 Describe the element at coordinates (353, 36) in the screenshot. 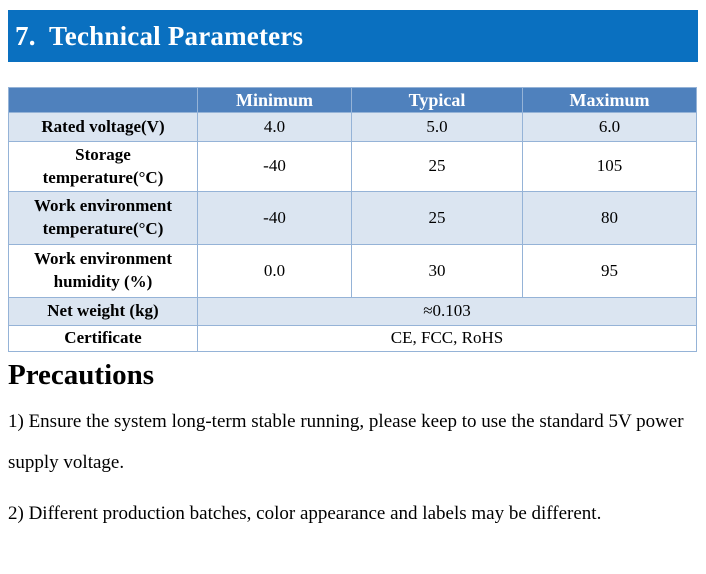

I see `section-banner: 7. Technical Parameters` at that location.